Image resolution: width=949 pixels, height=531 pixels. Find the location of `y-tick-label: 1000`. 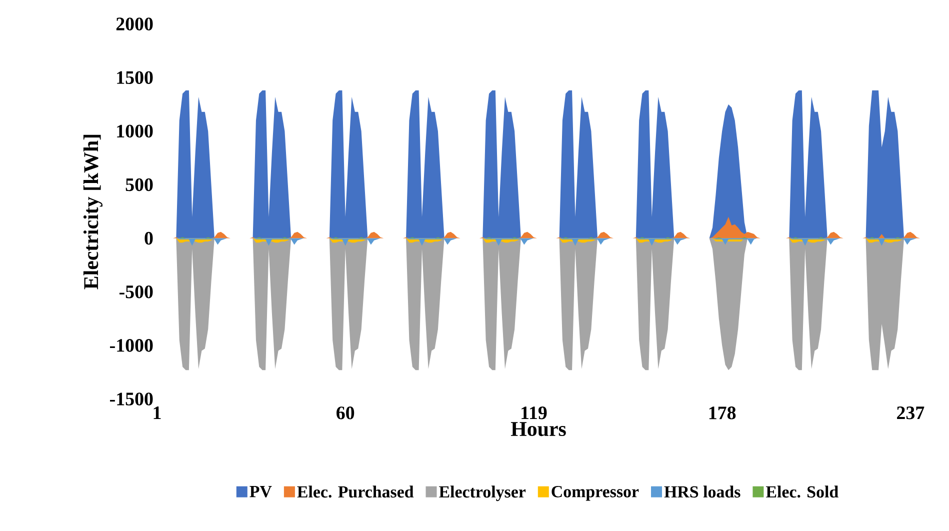

y-tick-label: 1000 is located at coordinates (135, 131).